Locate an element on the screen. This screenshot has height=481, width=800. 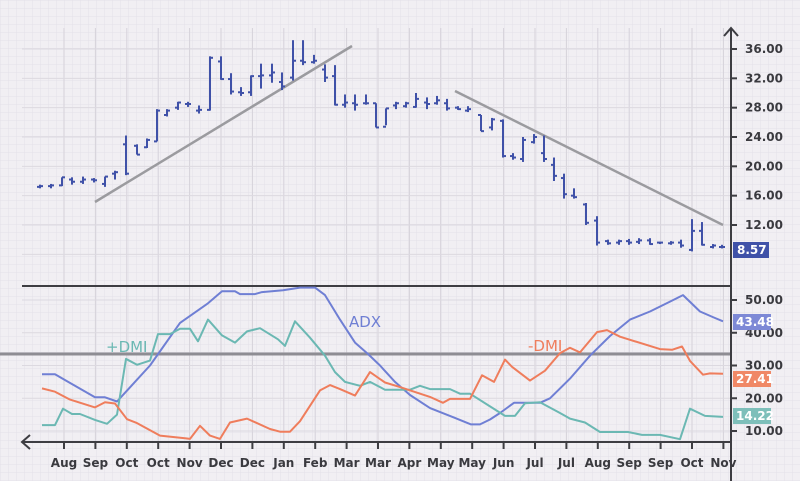
adx-badge-text: 43.48 is located at coordinates (755, 322).